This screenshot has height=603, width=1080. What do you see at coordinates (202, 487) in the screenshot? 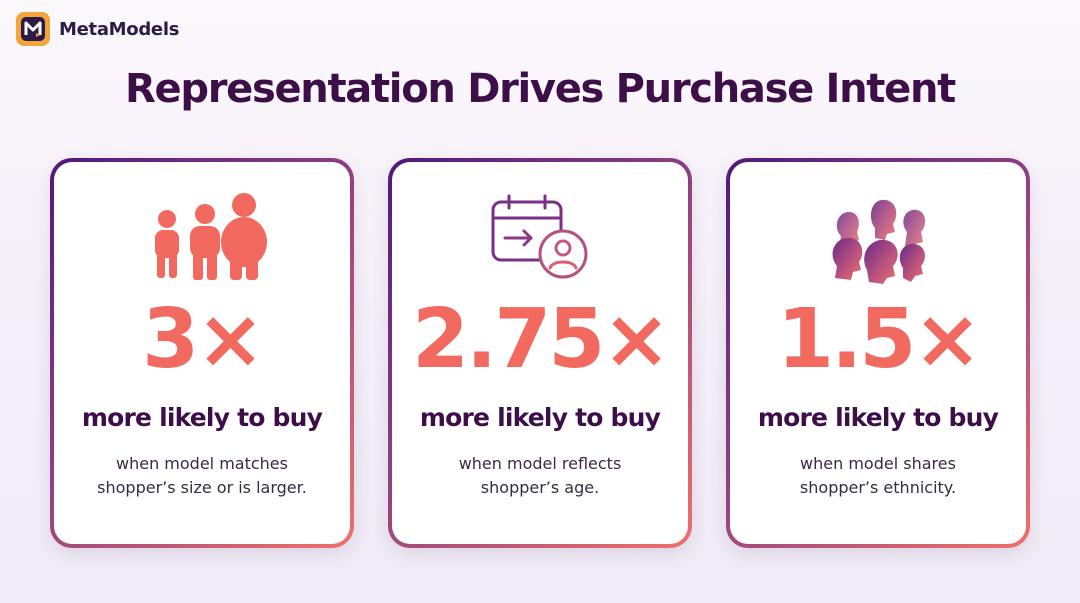
I see `description-line: shopper’s size or is larger.` at bounding box center [202, 487].